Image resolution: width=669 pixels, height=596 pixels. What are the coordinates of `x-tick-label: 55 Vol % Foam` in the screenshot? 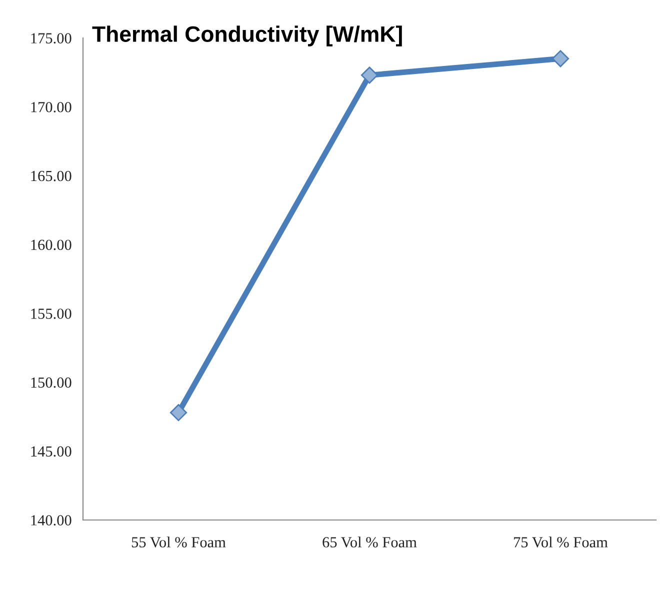 It's located at (179, 542).